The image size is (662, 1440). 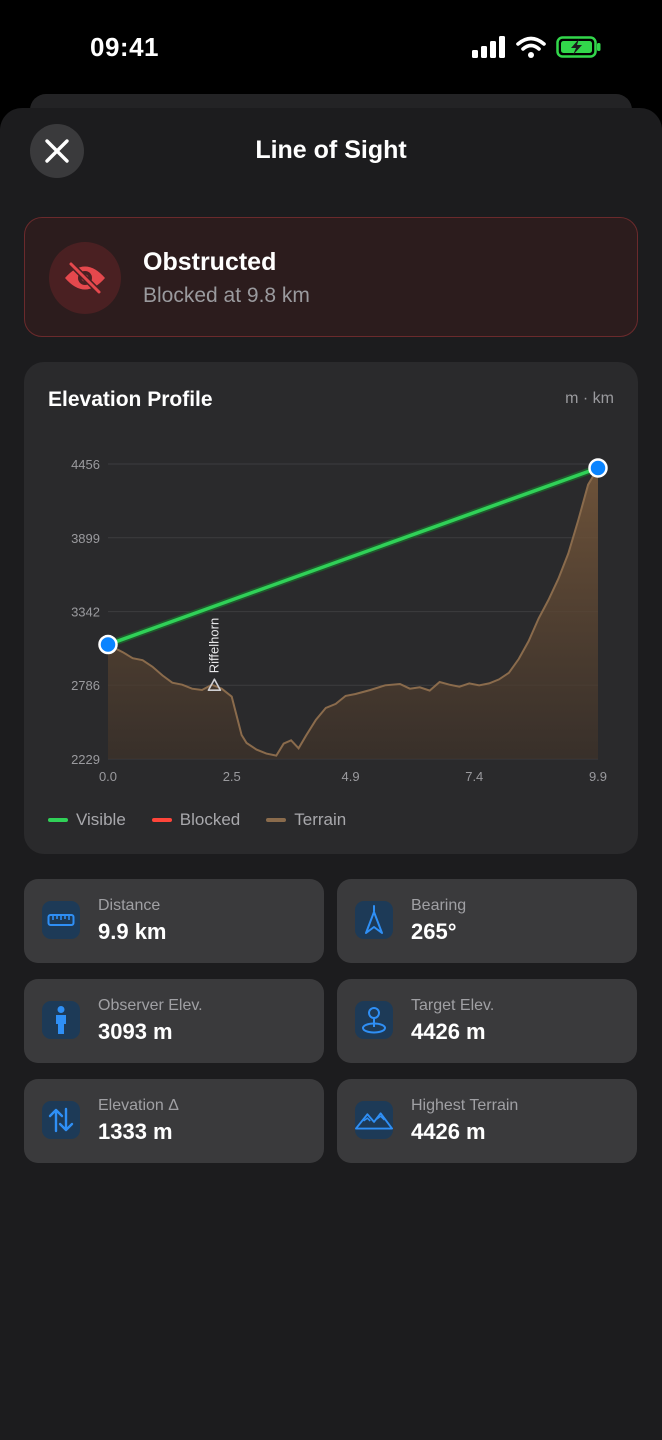 I want to click on legend-swatch-visible, so click(x=58, y=820).